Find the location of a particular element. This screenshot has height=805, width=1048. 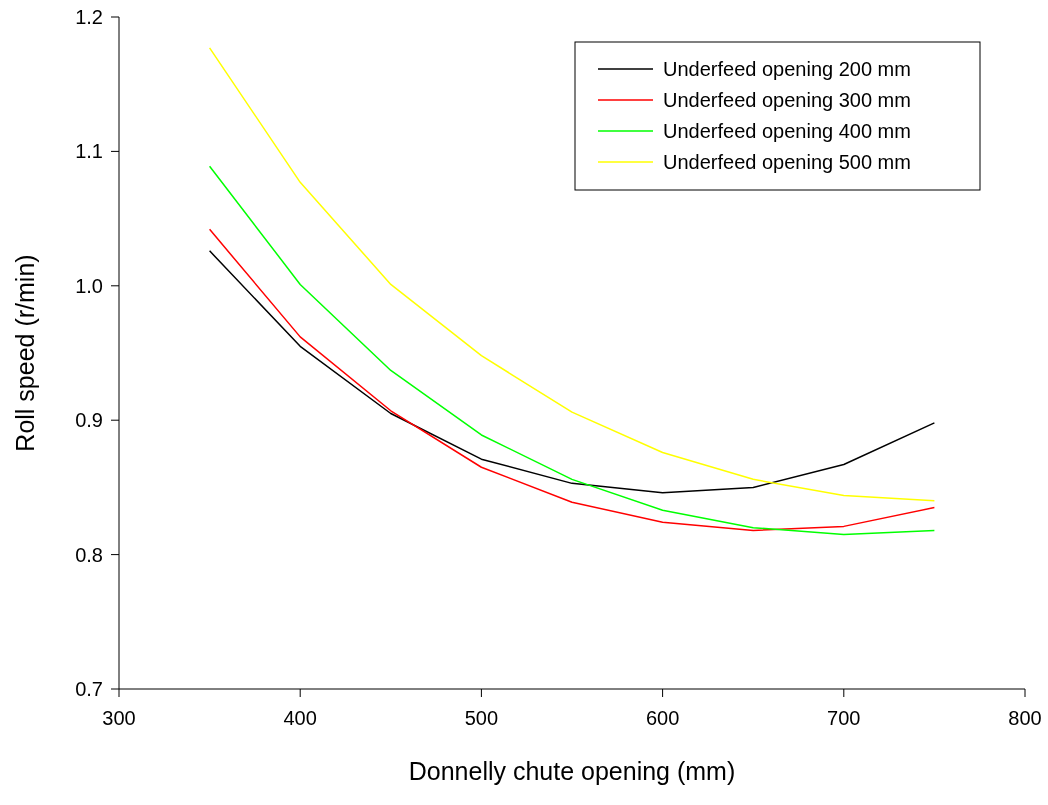

x-tick-label: 700 is located at coordinates (844, 718).